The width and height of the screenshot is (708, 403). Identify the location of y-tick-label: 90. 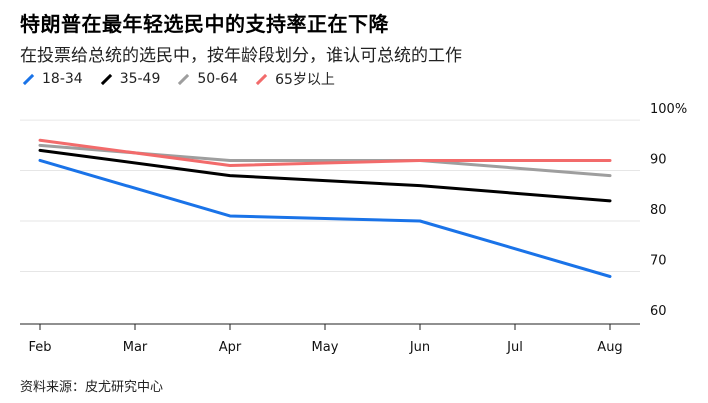
(658, 160).